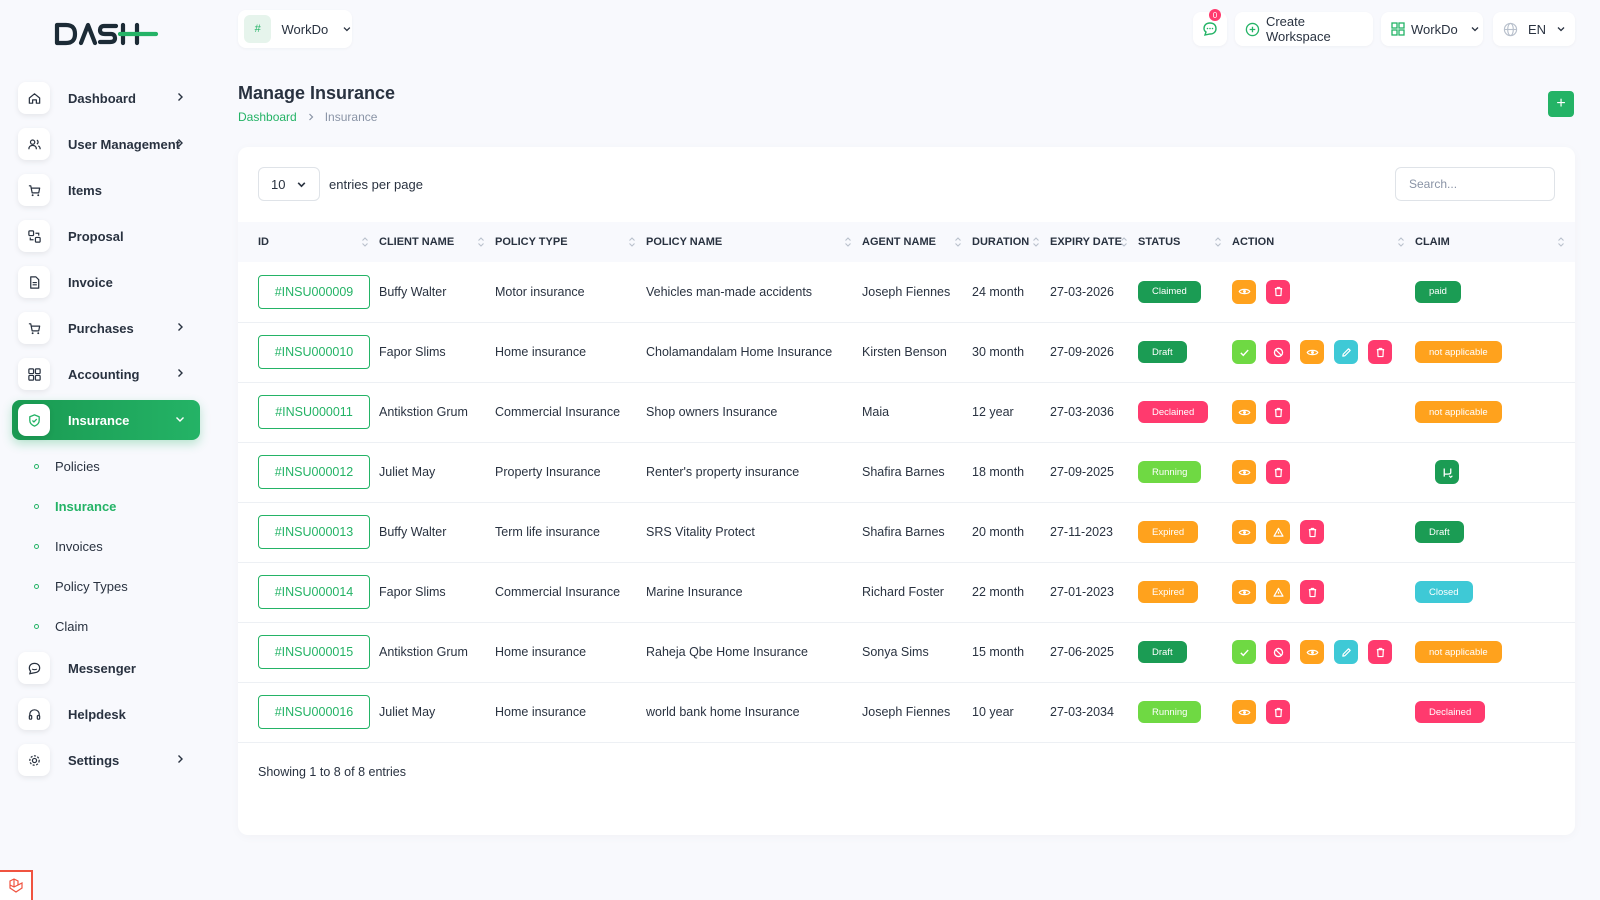  Describe the element at coordinates (106, 668) in the screenshot. I see `sidebar-item-messenger: Messenger` at that location.